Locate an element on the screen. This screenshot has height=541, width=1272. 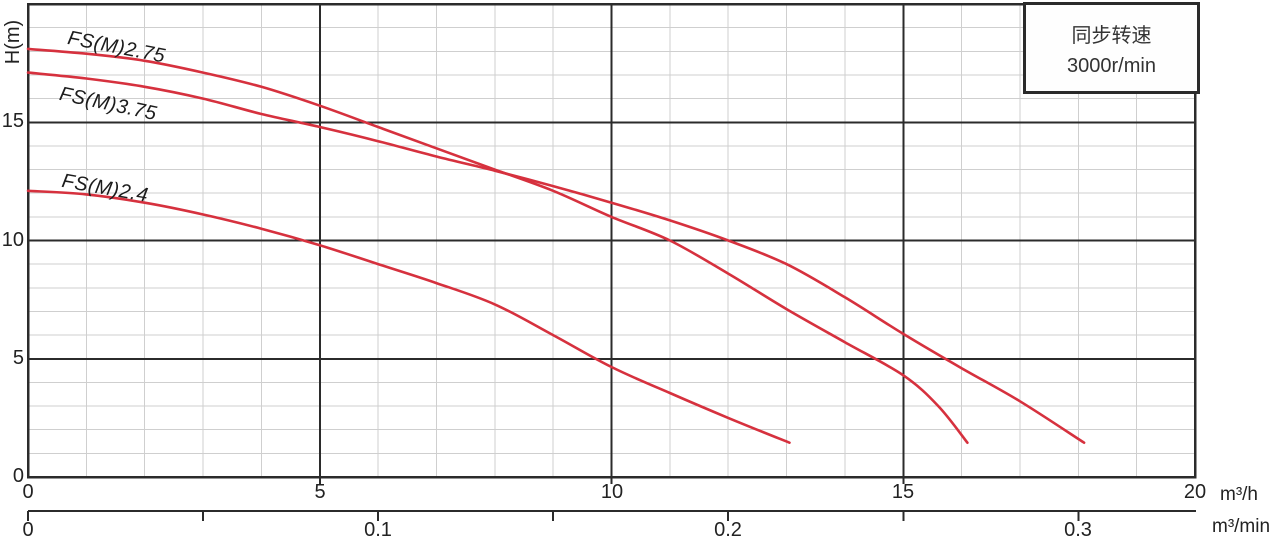
x-axis-unit: m³/h is located at coordinates (1239, 494).